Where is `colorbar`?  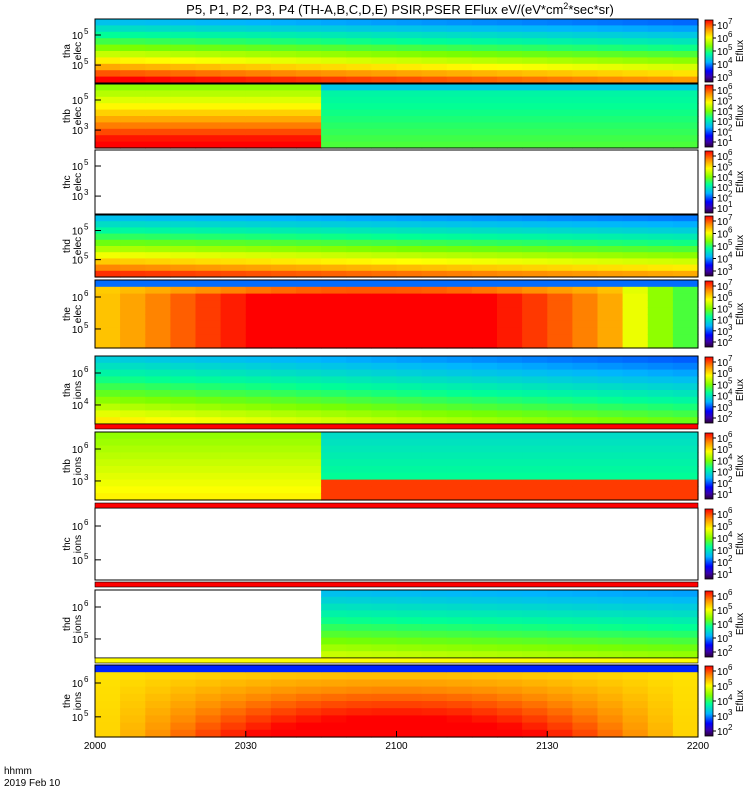
colorbar is located at coordinates (709, 544).